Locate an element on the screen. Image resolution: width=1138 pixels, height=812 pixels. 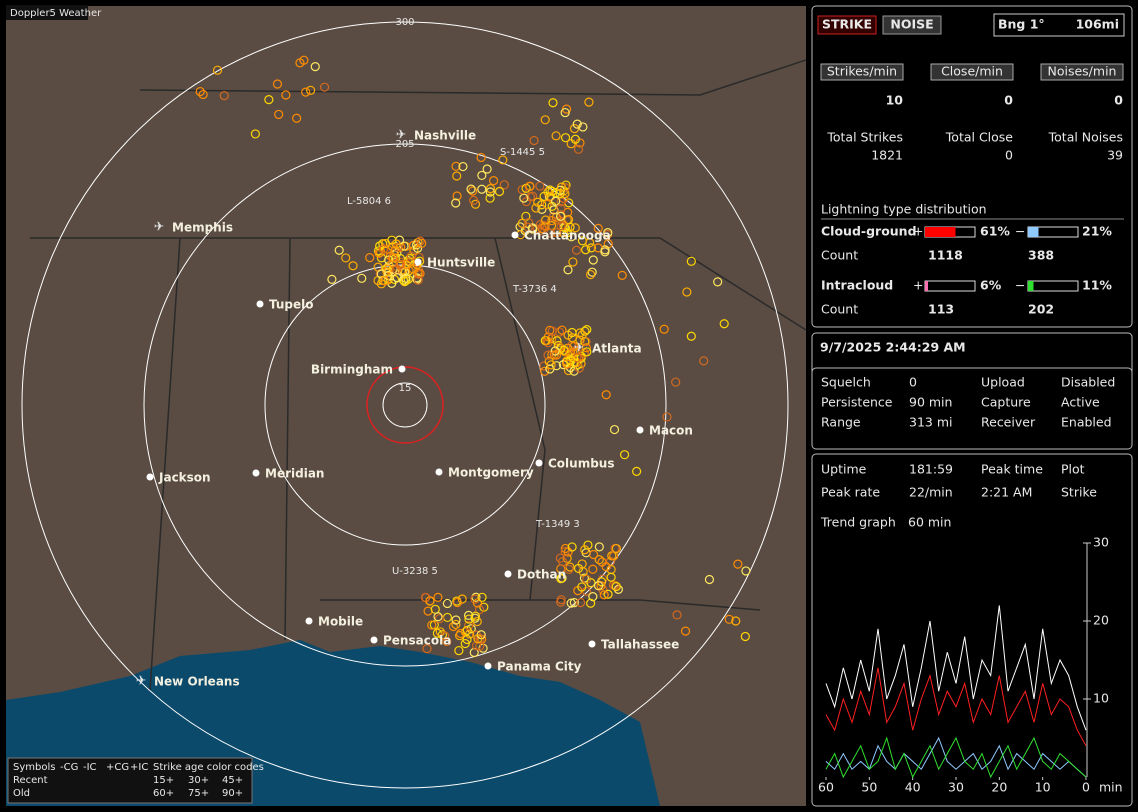
trend-line is located at coordinates (956, 757).